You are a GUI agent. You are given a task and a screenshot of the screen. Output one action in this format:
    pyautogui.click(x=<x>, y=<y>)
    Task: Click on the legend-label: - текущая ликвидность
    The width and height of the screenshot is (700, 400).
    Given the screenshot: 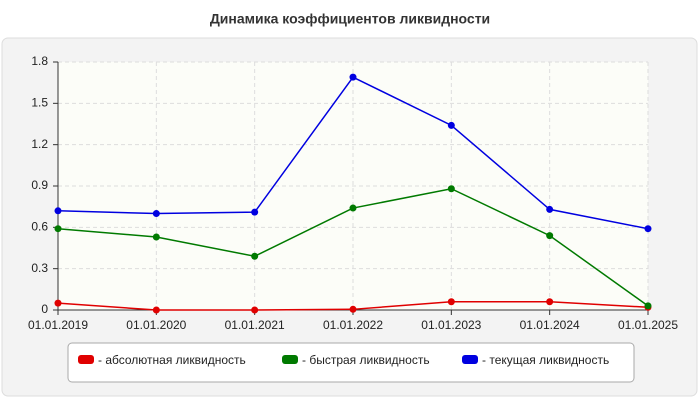 What is the action you would take?
    pyautogui.click(x=545, y=360)
    